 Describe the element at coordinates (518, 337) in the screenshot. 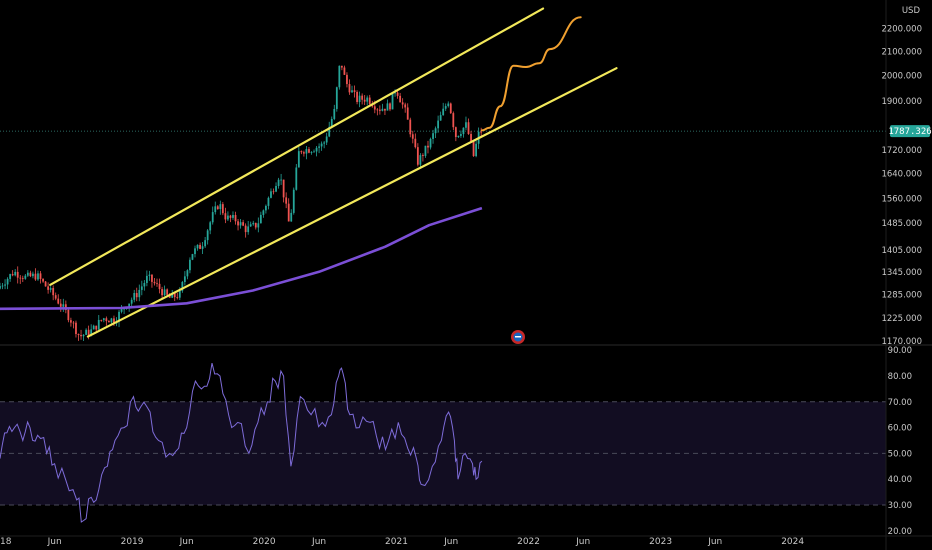

I see `country-flag-icon` at that location.